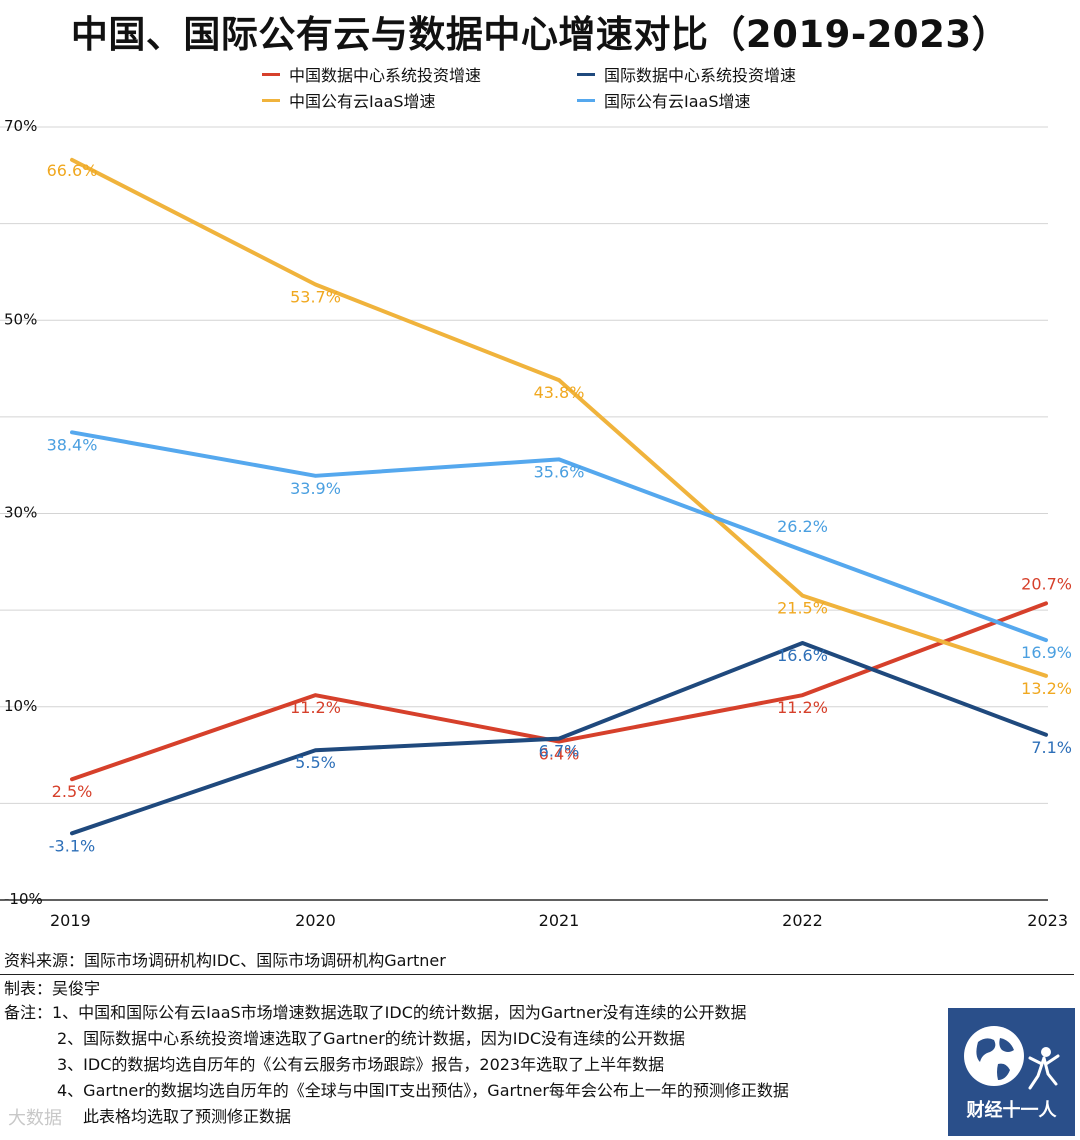  Describe the element at coordinates (72, 791) in the screenshot. I see `data-label: 2.5%` at that location.